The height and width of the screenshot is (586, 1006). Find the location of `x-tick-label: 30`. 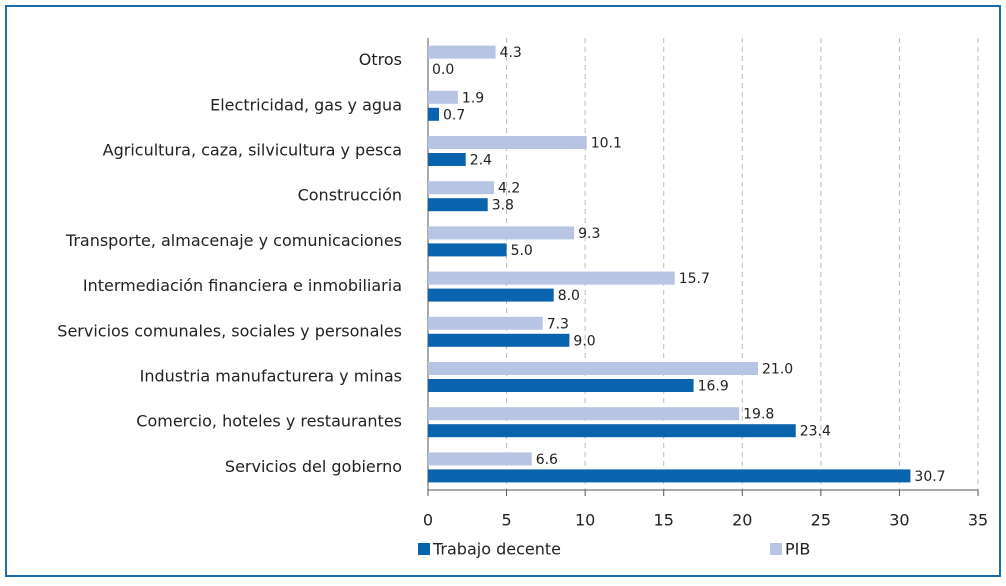

x-tick-label: 30 is located at coordinates (899, 520).